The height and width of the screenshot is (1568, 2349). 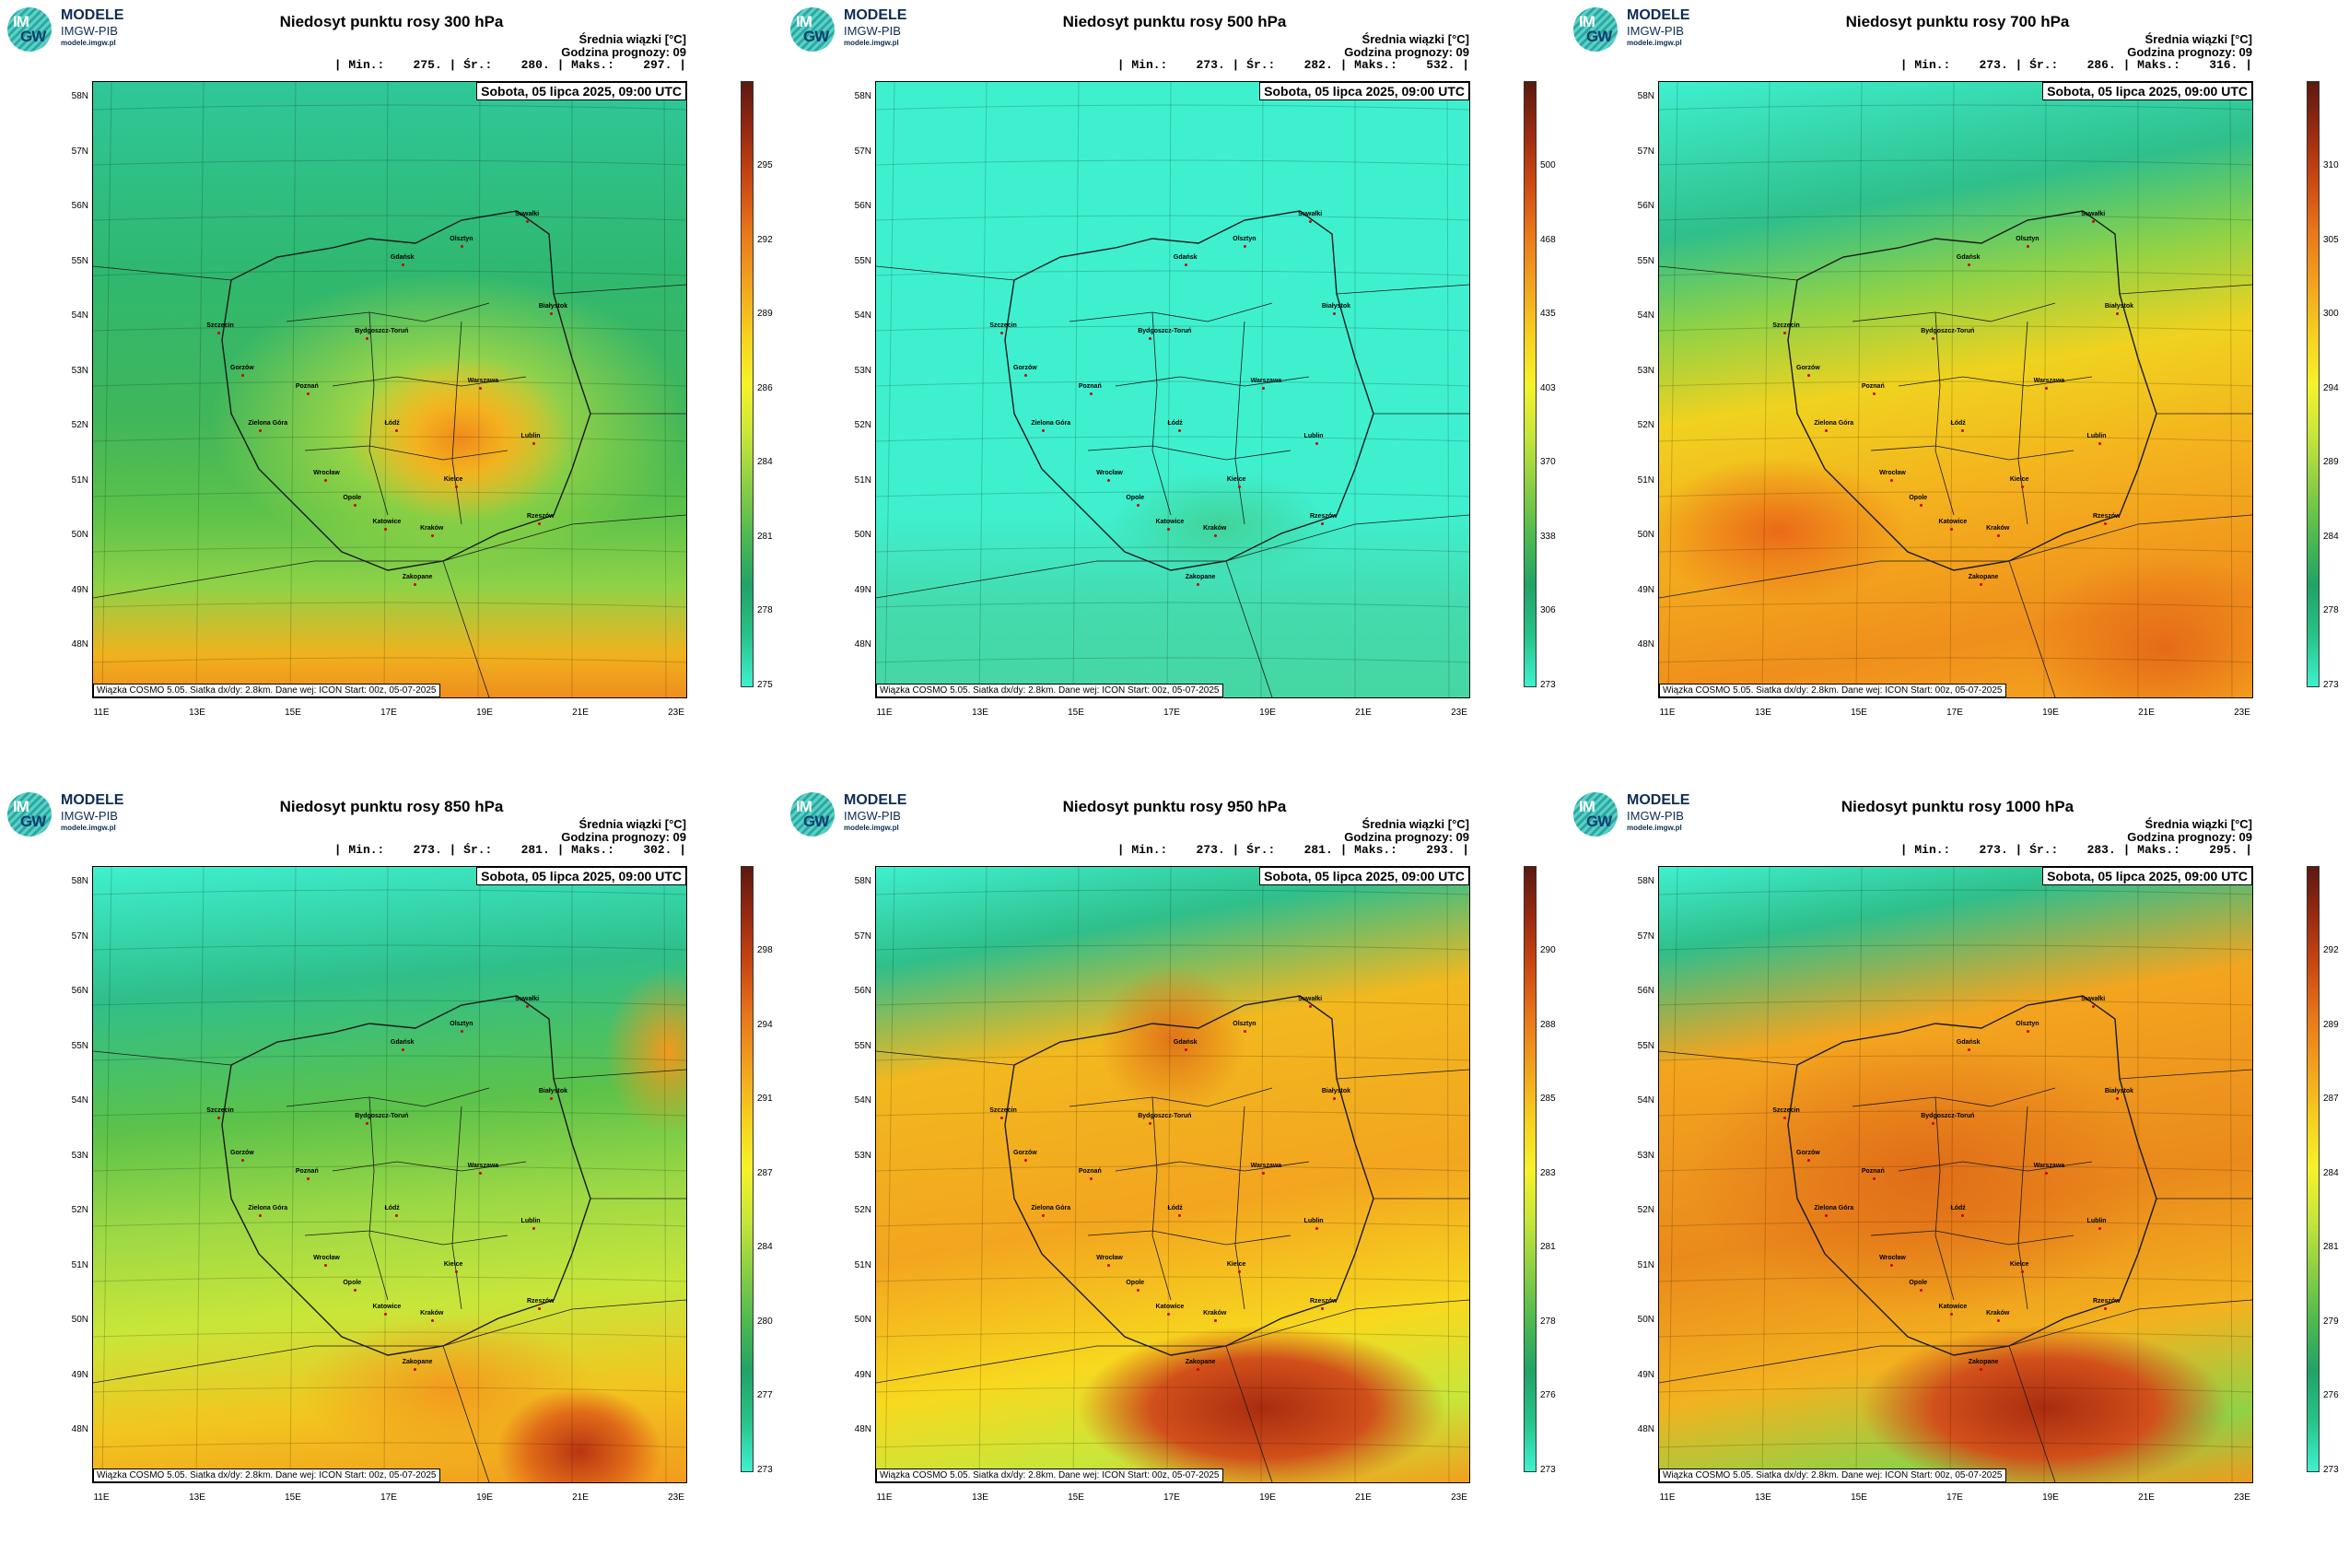 I want to click on longitude-label: 13E, so click(x=197, y=713).